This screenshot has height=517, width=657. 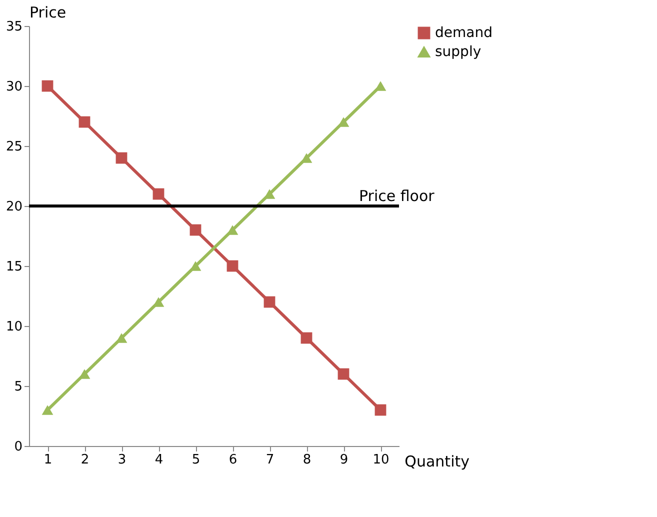 I want to click on legend-label: supply, so click(x=458, y=52).